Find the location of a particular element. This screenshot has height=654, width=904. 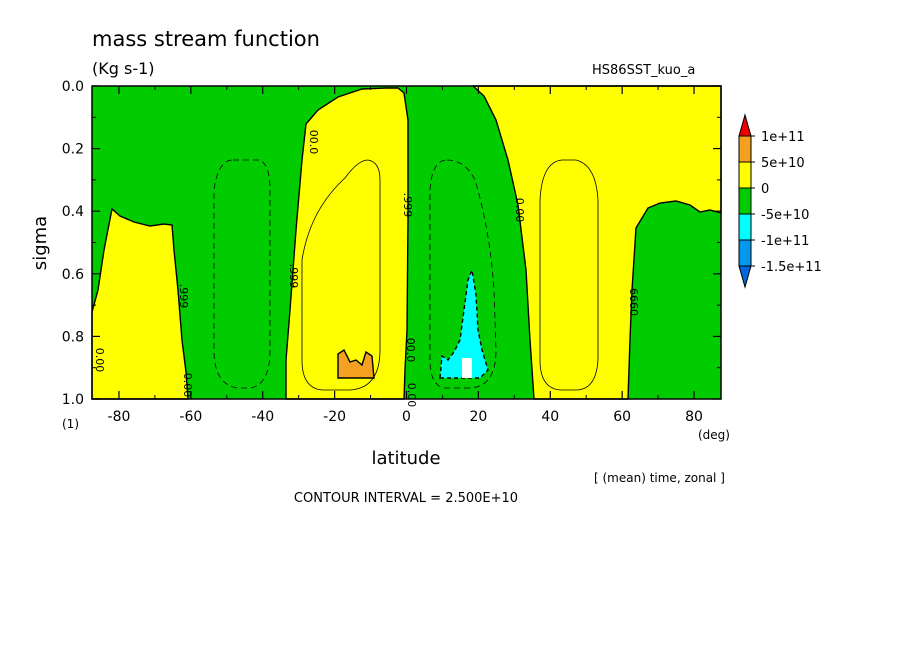

colorbar-label: 1e+11 is located at coordinates (783, 137).